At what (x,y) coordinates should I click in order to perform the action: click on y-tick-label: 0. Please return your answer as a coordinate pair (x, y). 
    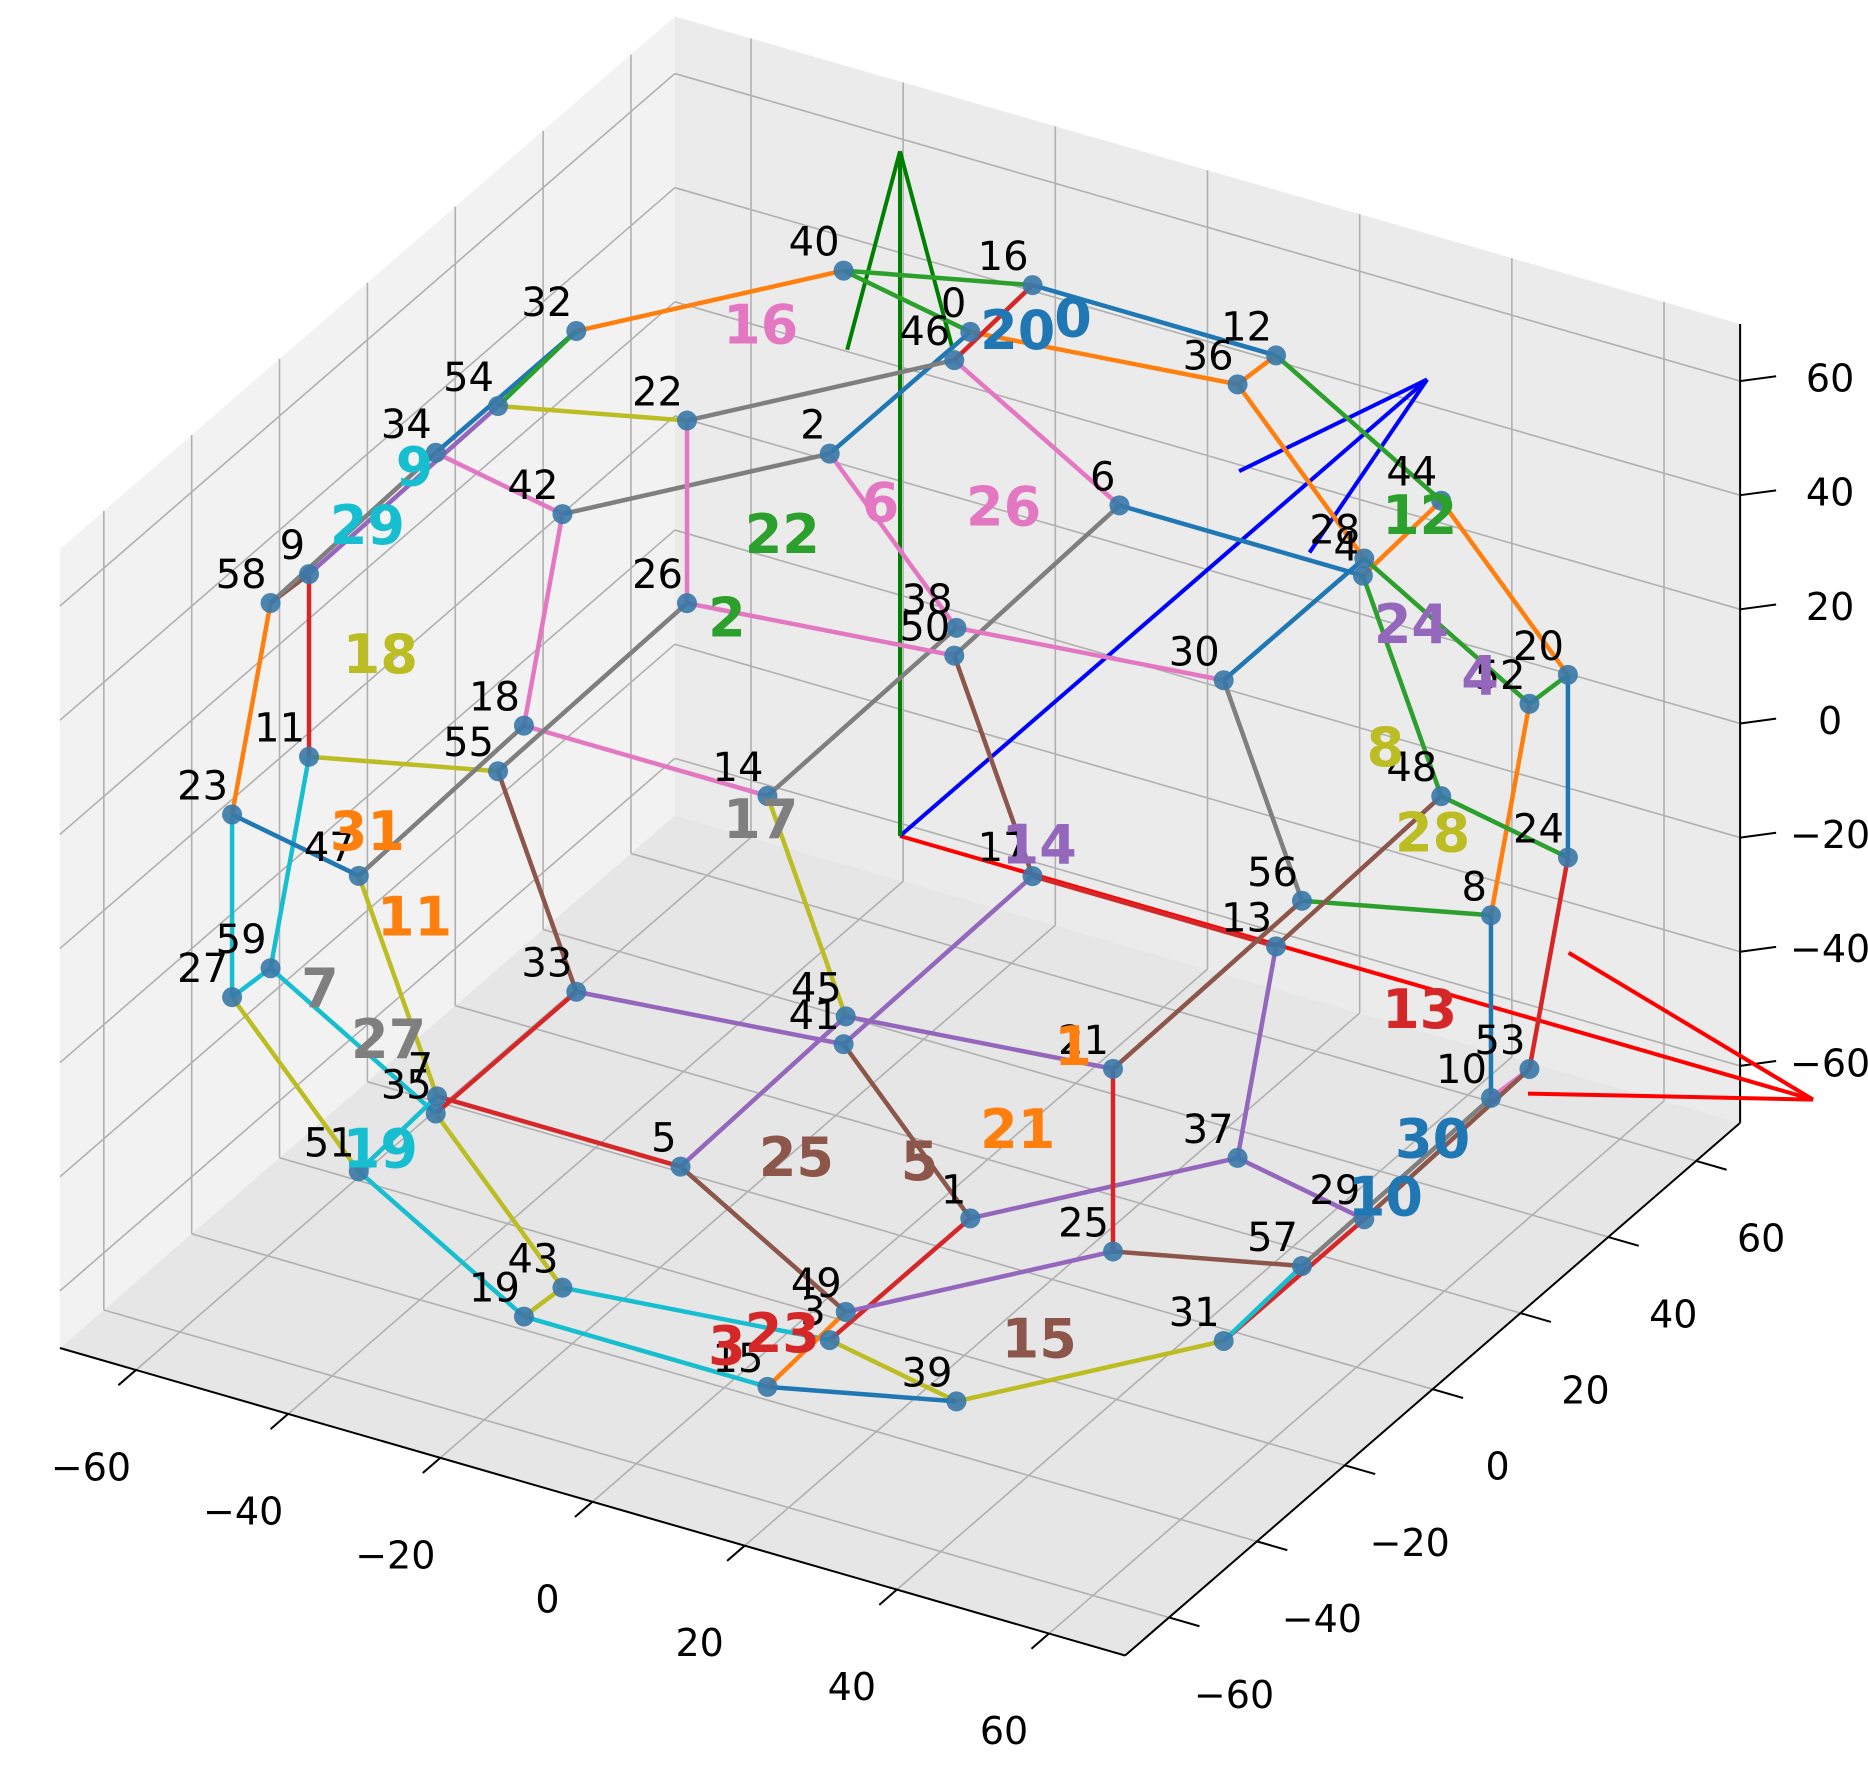
    Looking at the image, I should click on (1498, 1467).